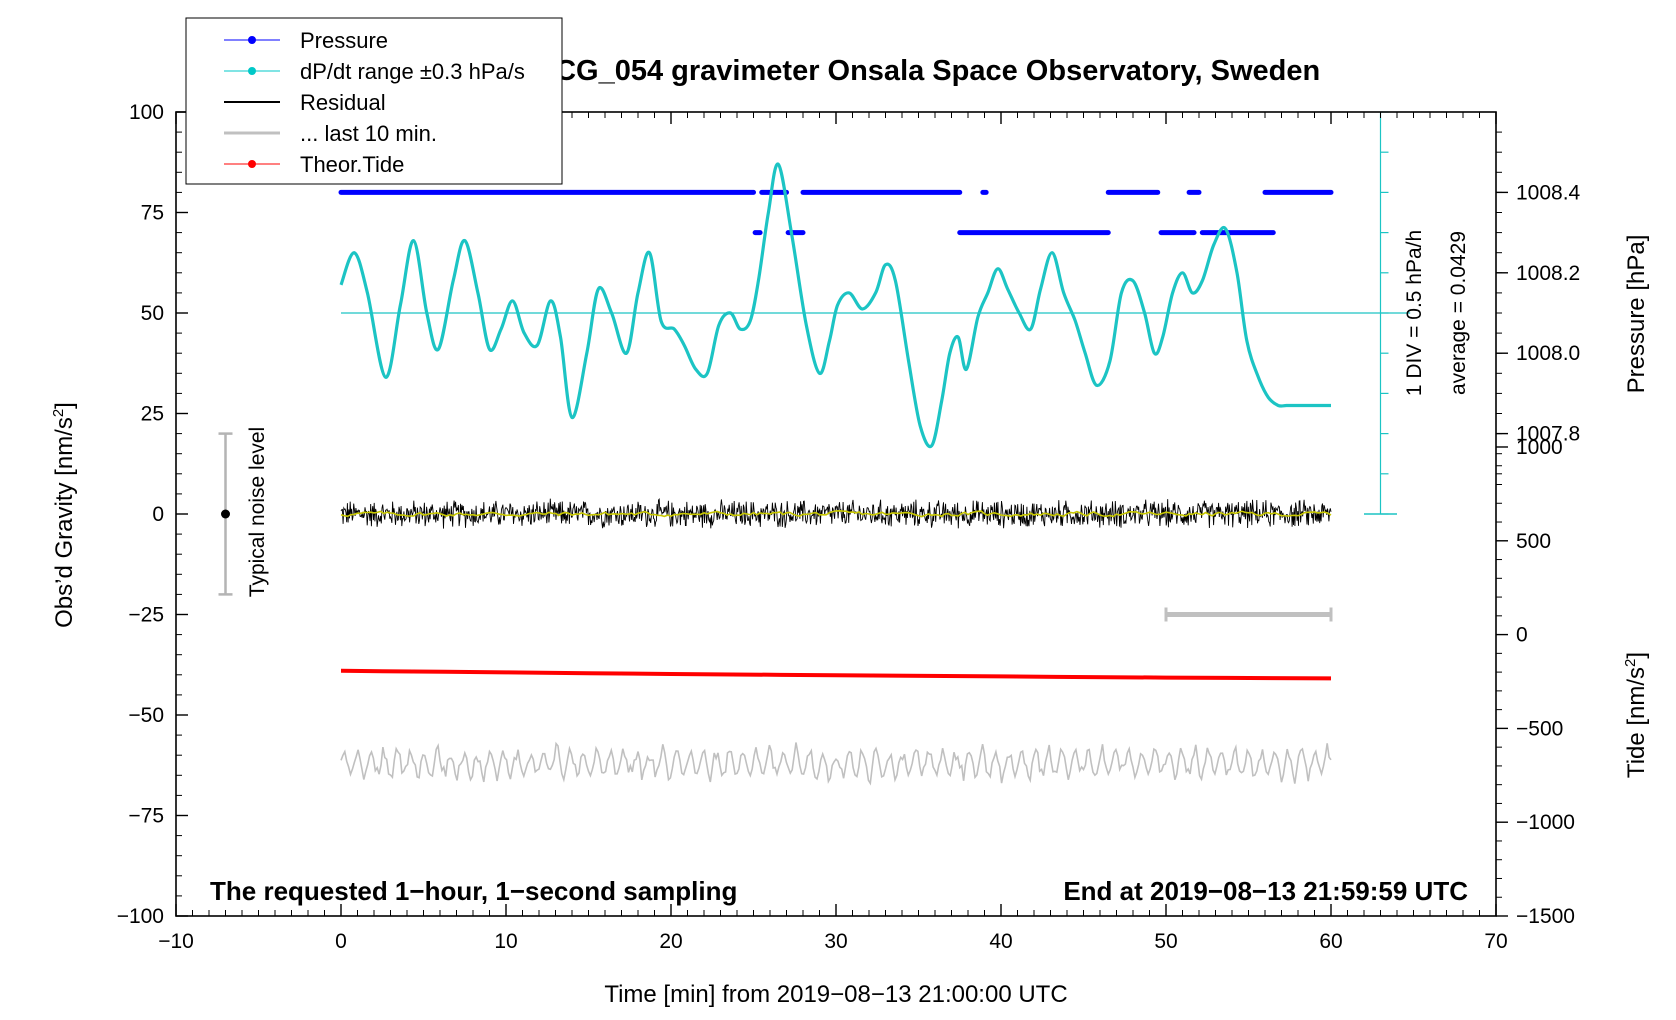 The height and width of the screenshot is (1020, 1676). I want to click on pressure-tick-label: 1008.2, so click(1548, 273).